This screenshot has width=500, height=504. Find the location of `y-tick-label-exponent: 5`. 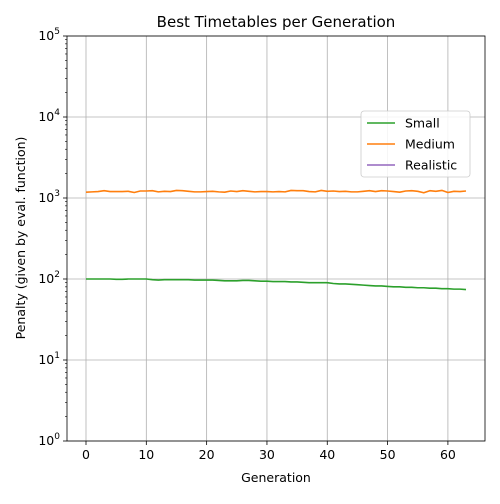

y-tick-label-exponent: 5 is located at coordinates (57, 32).